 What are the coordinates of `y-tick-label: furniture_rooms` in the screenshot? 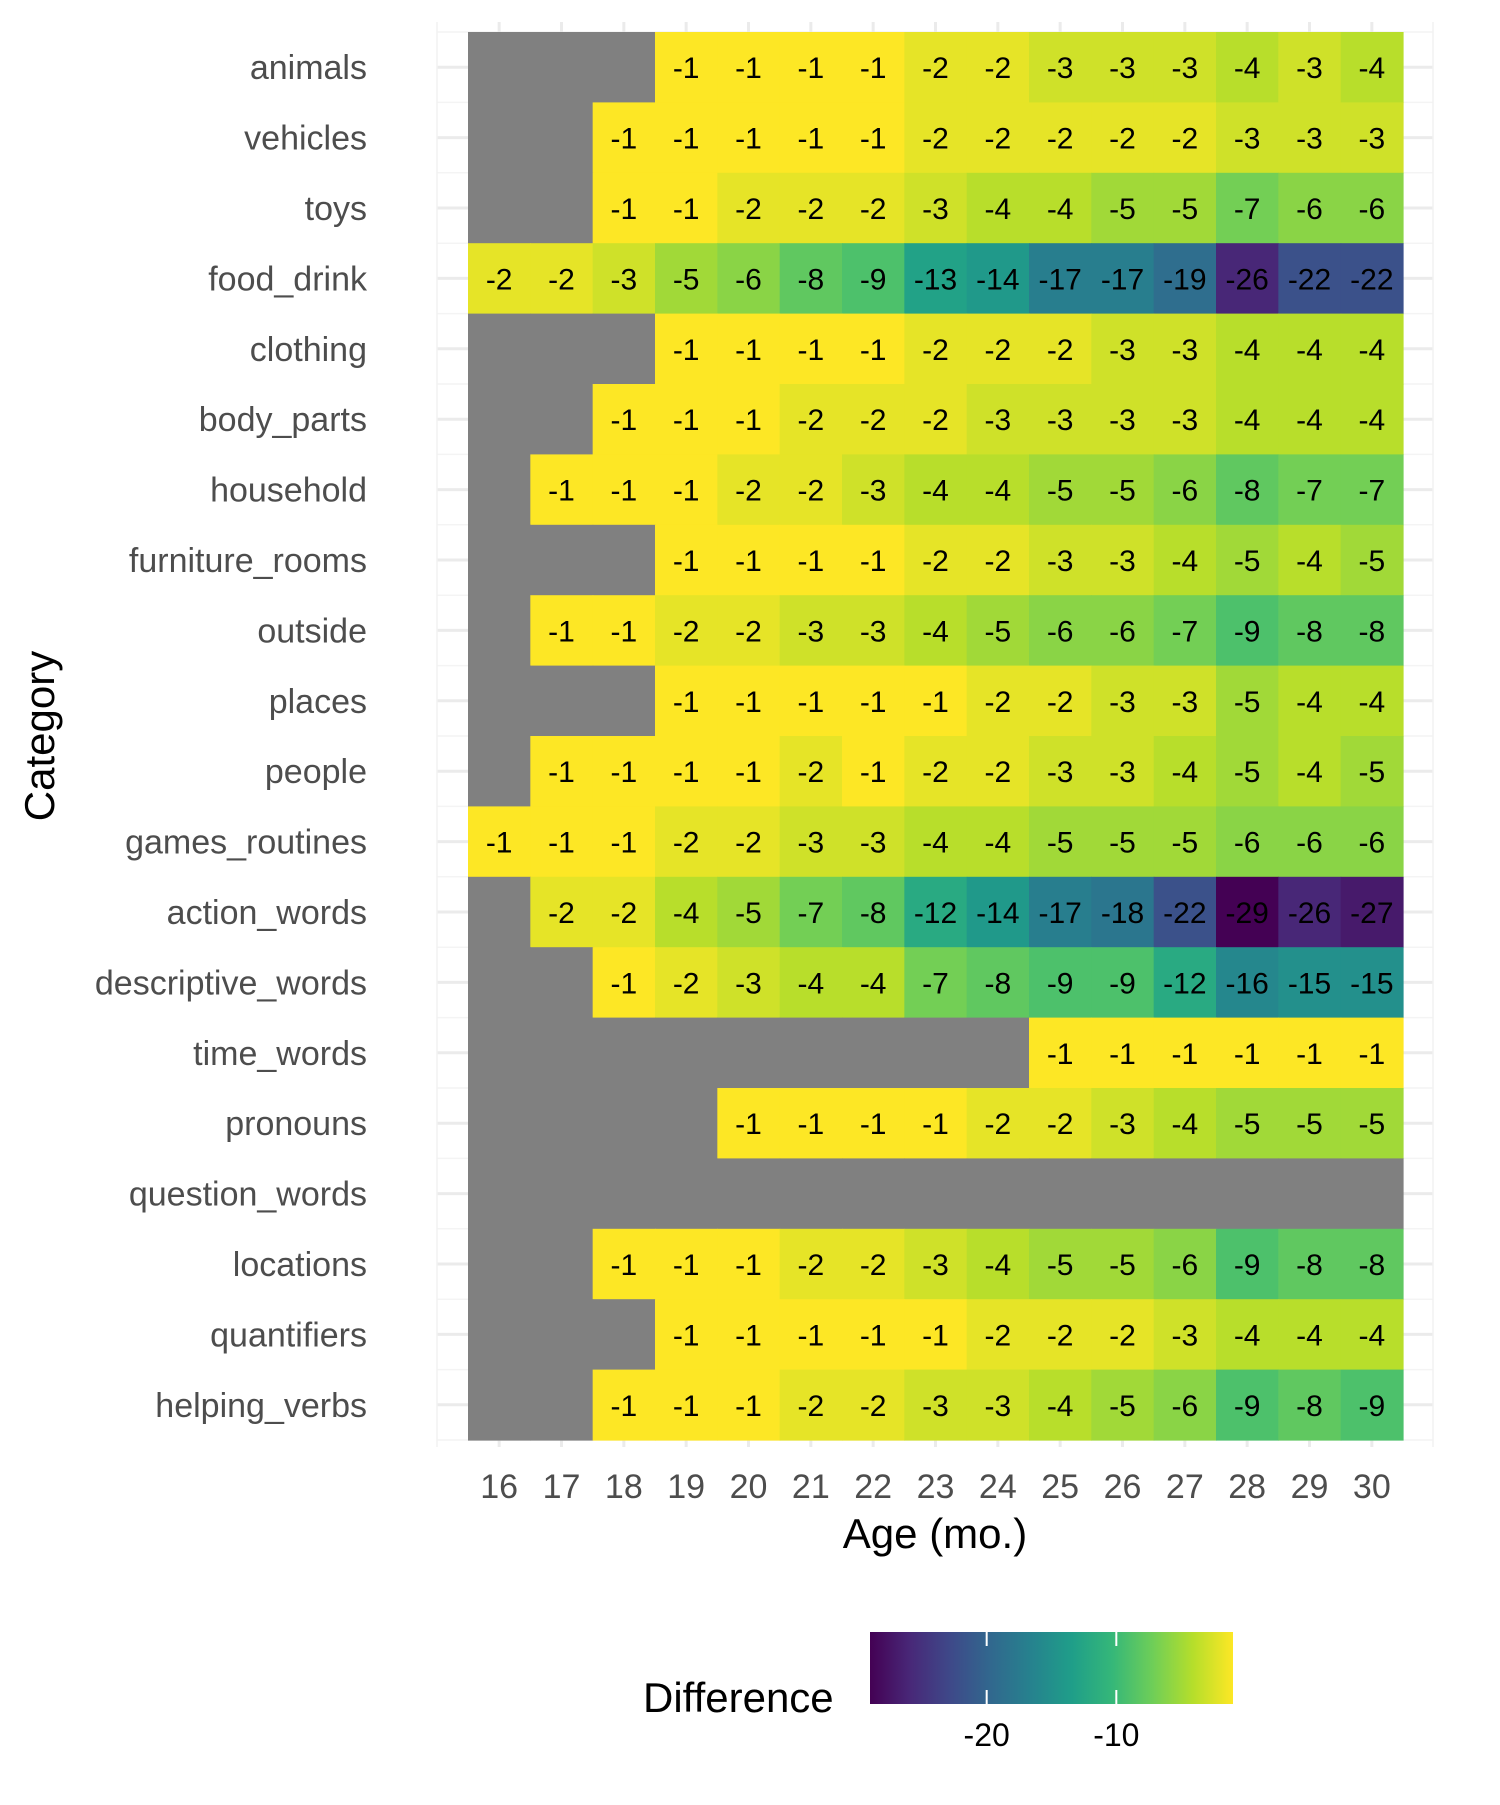 It's located at (248, 561).